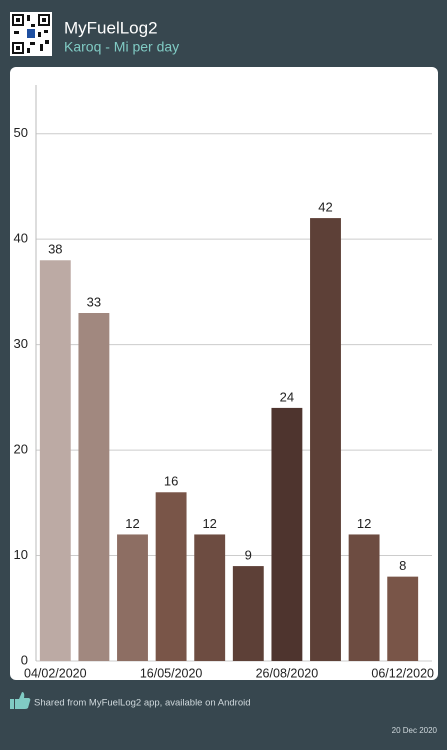 The width and height of the screenshot is (447, 750). I want to click on y-tick-label: 30, so click(21, 343).